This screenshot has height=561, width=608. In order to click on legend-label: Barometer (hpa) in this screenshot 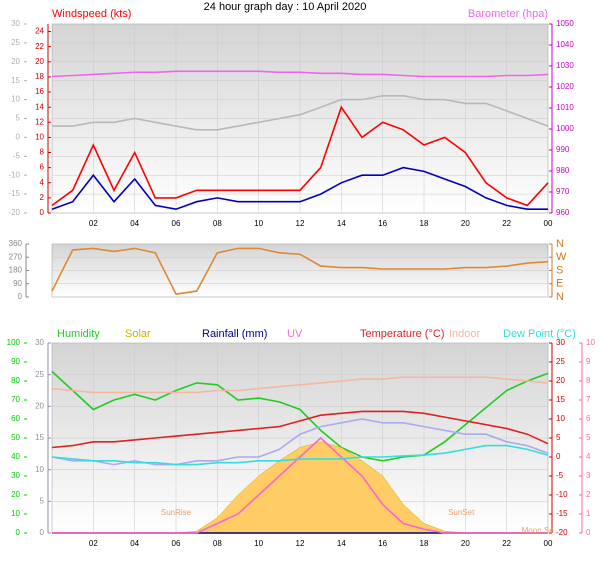, I will do `click(508, 14)`.